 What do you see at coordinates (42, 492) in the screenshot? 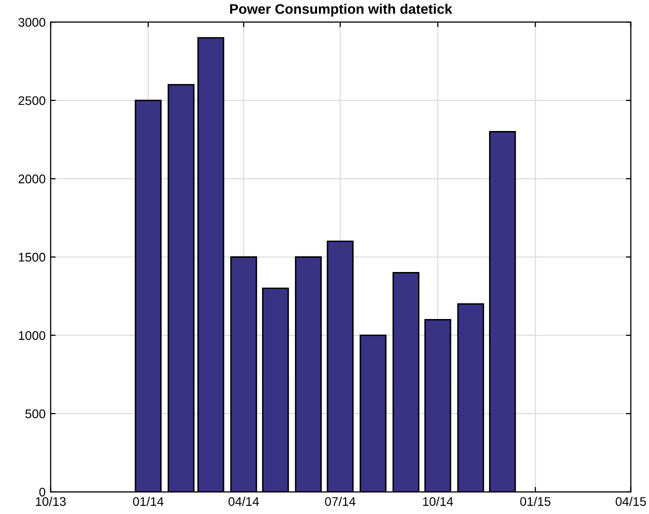
I see `y-tick-label: 0` at bounding box center [42, 492].